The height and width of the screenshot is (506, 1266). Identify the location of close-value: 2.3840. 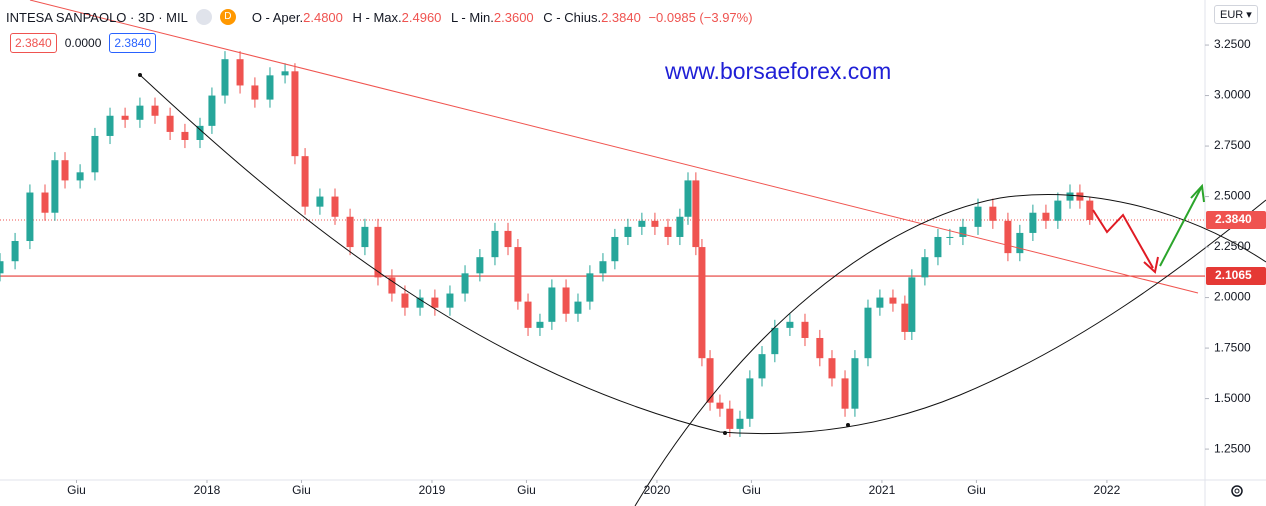
(621, 17).